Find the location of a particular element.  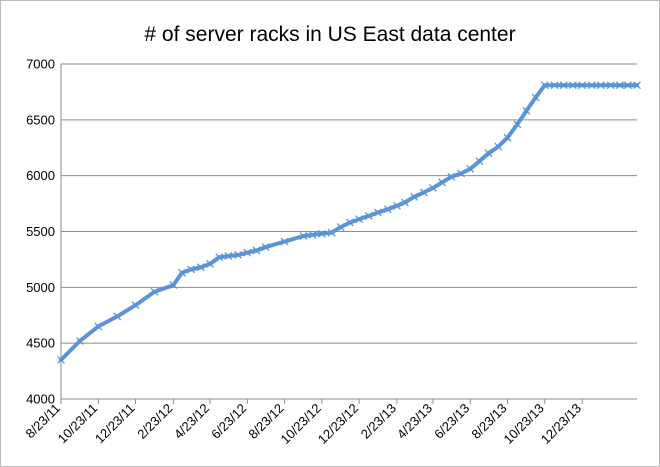

x-tick-label-4: 4/23/12 is located at coordinates (191, 421).